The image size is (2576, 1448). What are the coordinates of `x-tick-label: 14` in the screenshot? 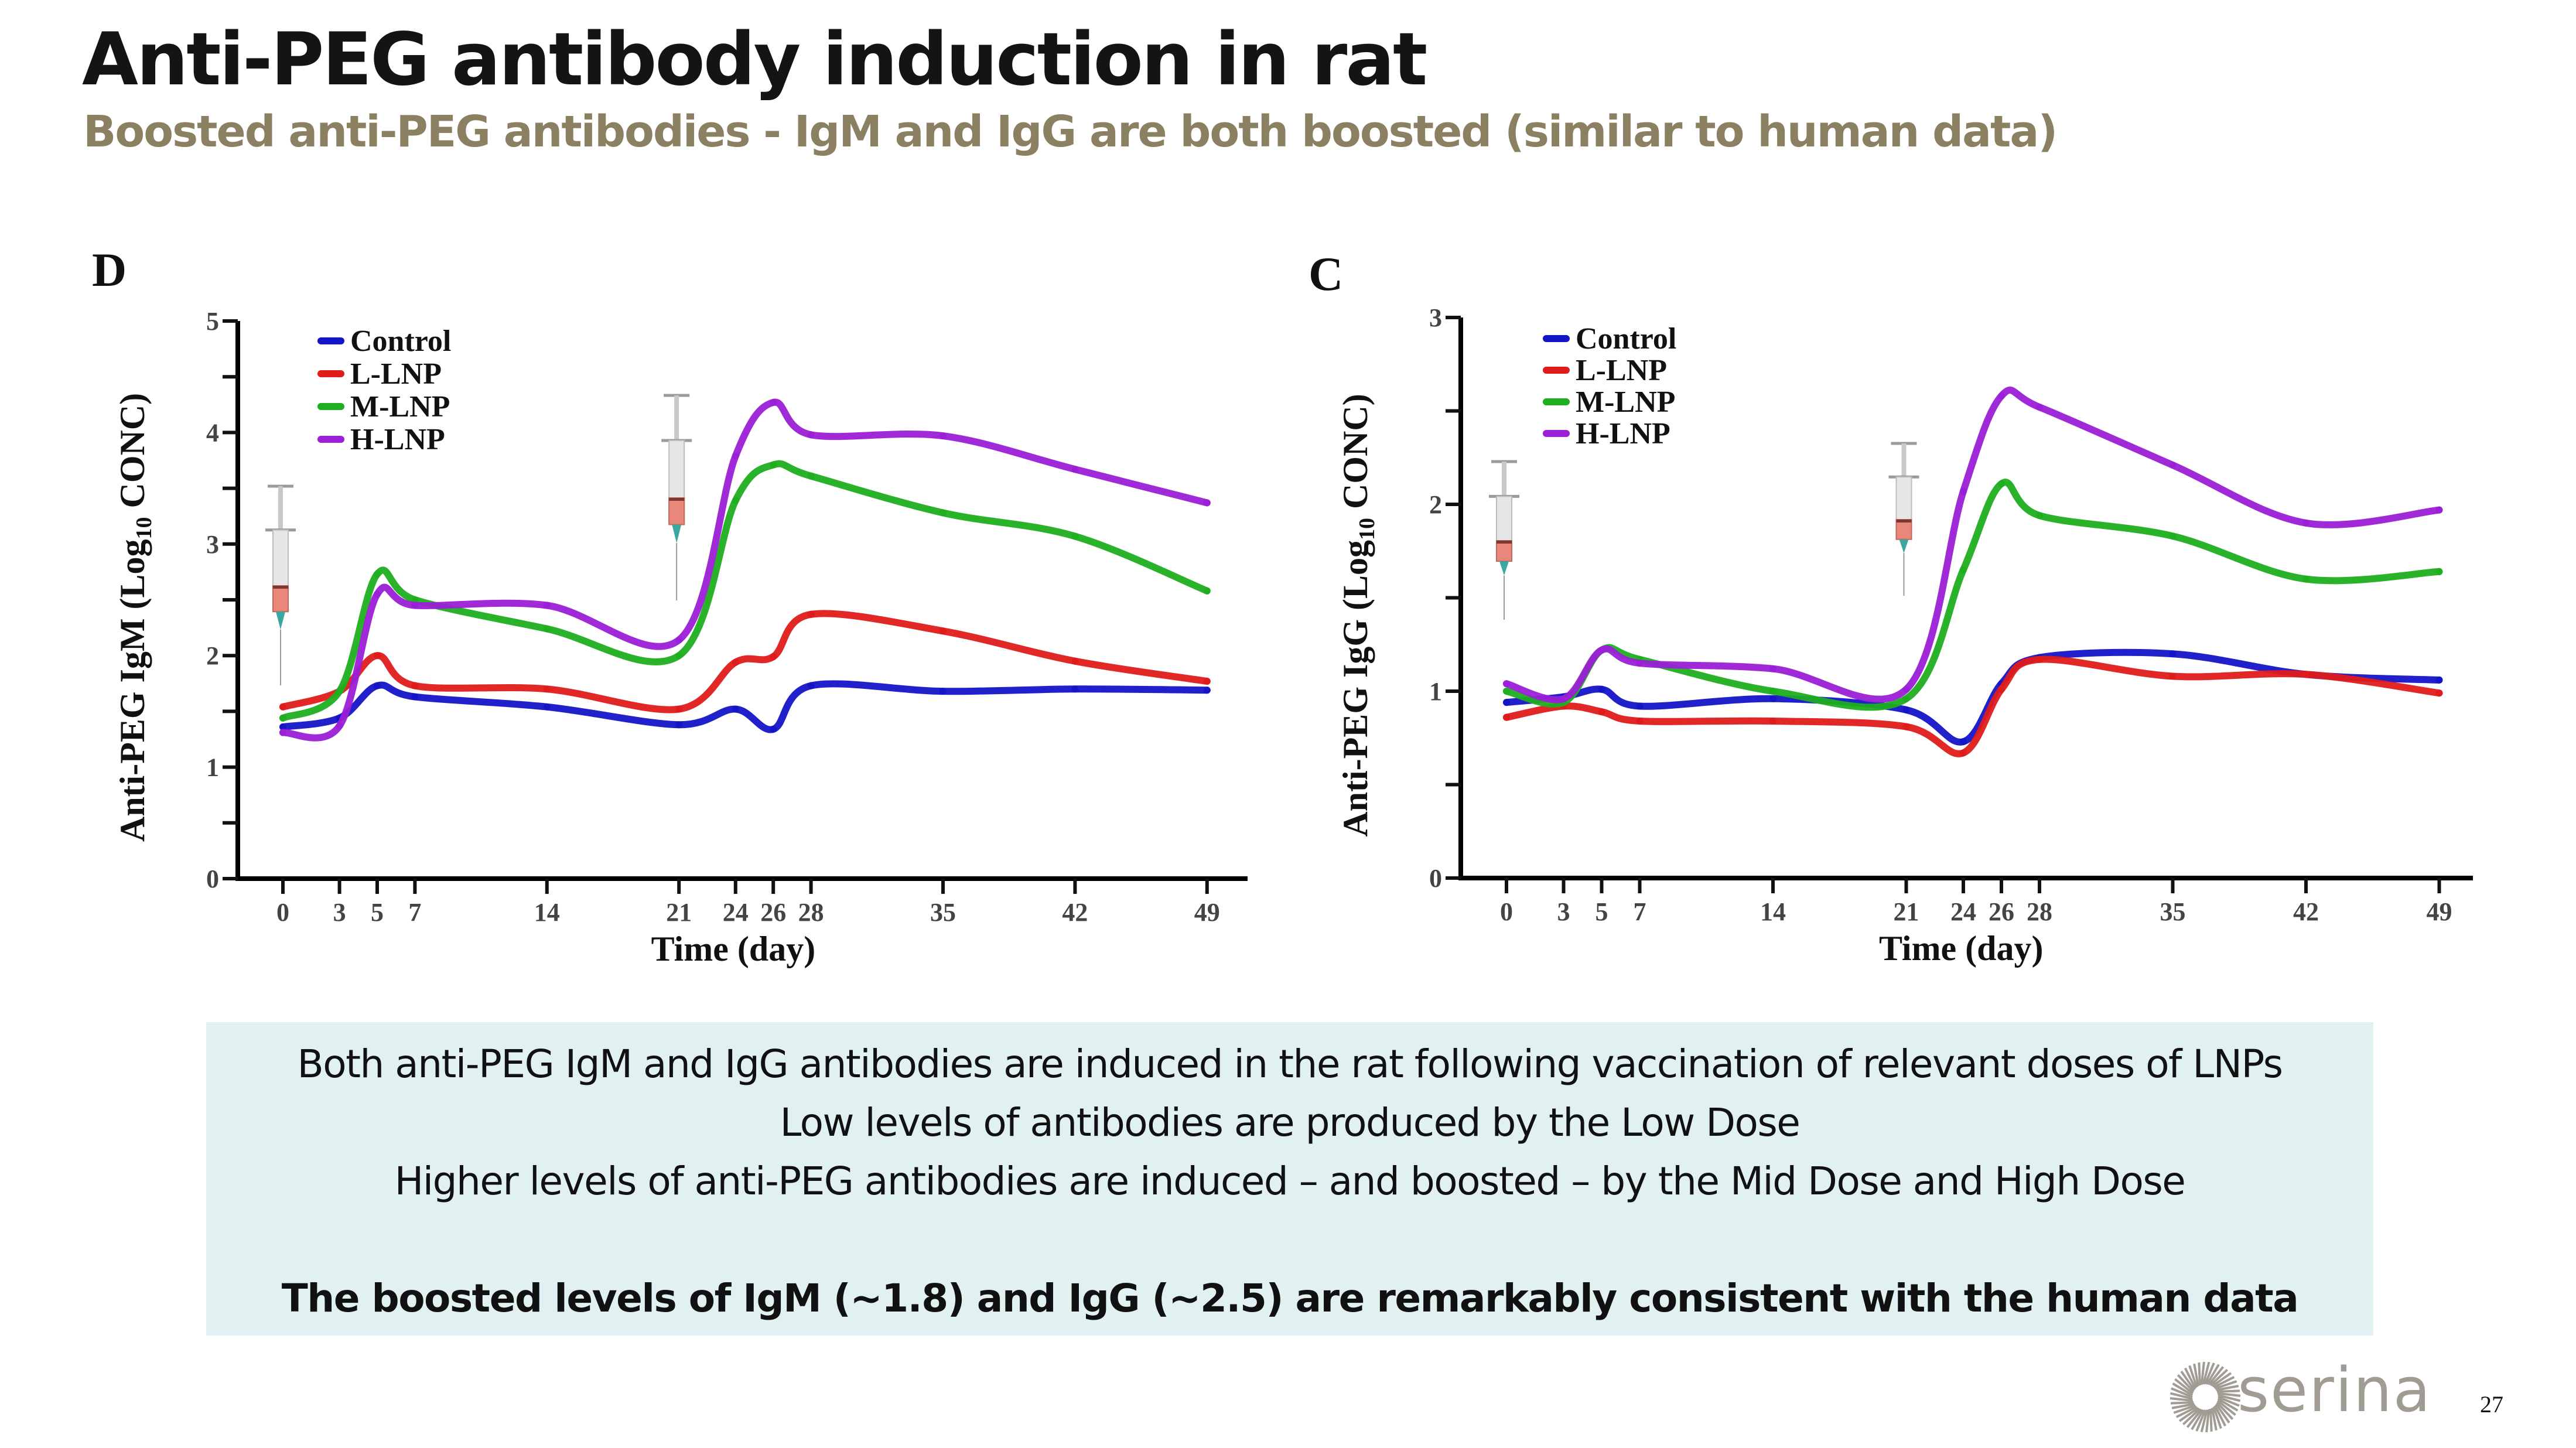 It's located at (1773, 911).